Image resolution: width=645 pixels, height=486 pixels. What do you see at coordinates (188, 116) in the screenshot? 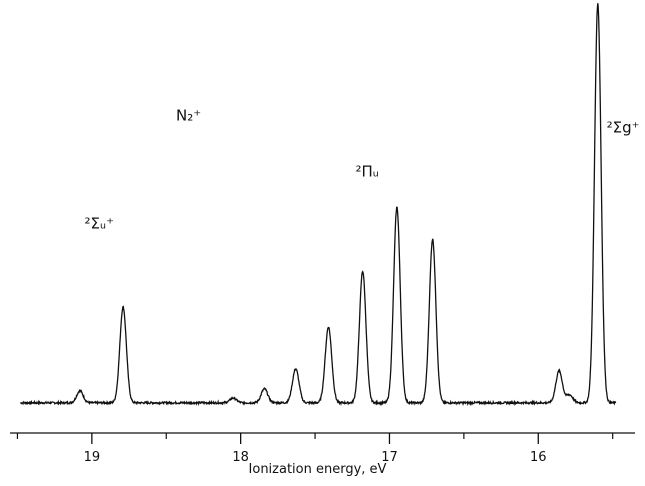
I see `annotation-label: N₂⁺` at bounding box center [188, 116].